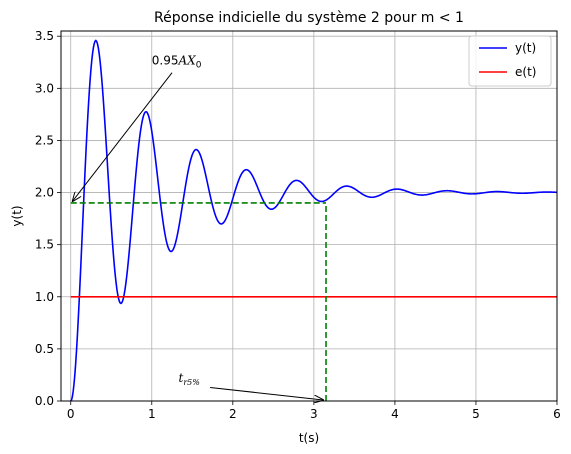 The height and width of the screenshot is (454, 571). I want to click on legend-label-e: e(t), so click(525, 72).